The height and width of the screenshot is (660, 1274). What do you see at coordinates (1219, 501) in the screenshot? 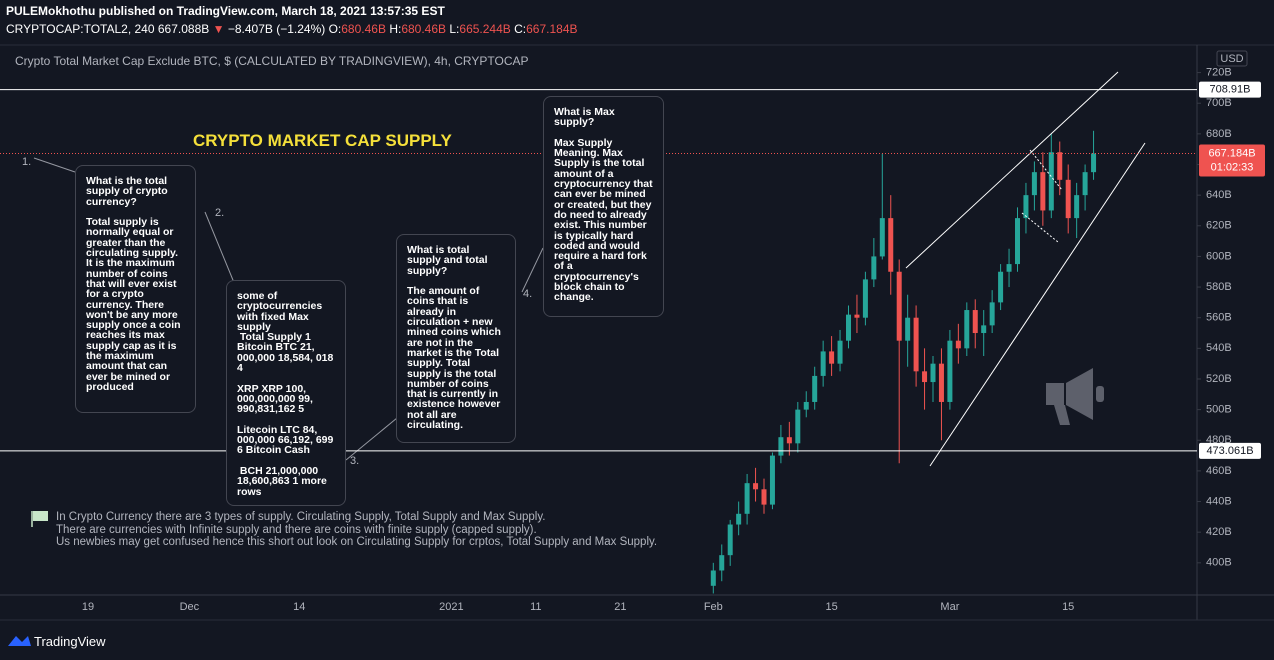
I see `y-tick-label: 440B` at bounding box center [1219, 501].